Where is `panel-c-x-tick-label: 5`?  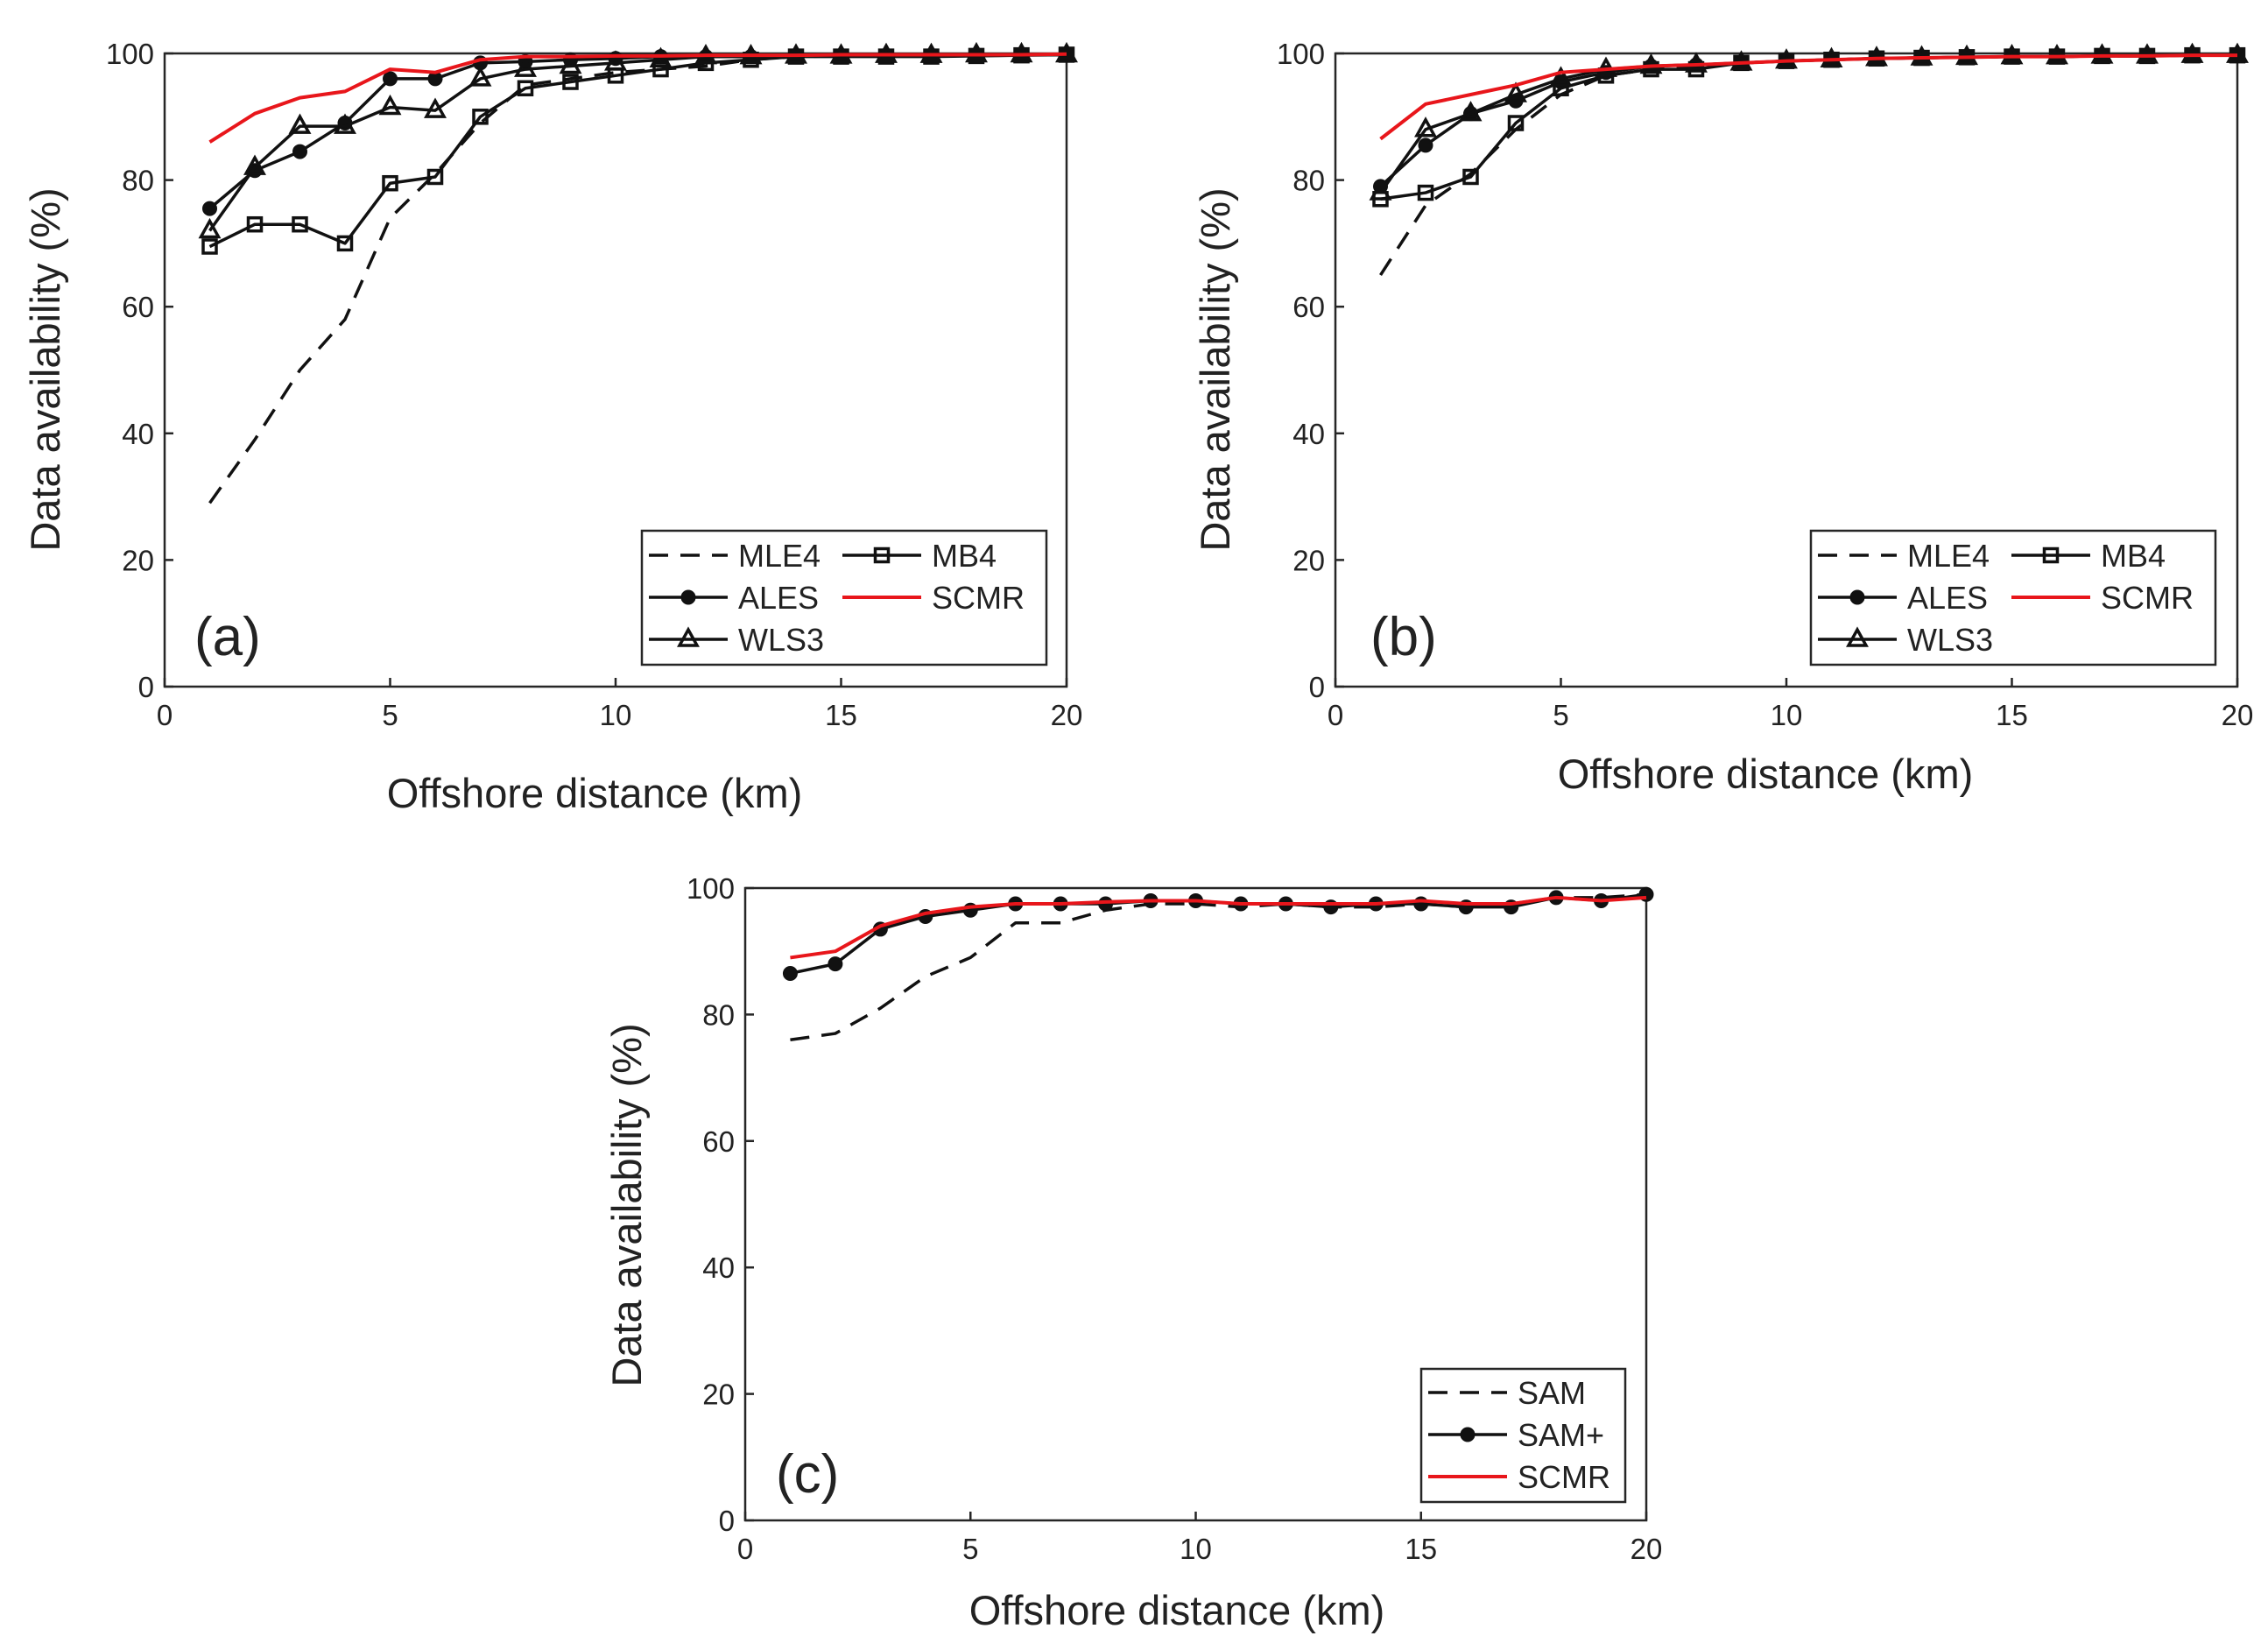 panel-c-x-tick-label: 5 is located at coordinates (970, 1549).